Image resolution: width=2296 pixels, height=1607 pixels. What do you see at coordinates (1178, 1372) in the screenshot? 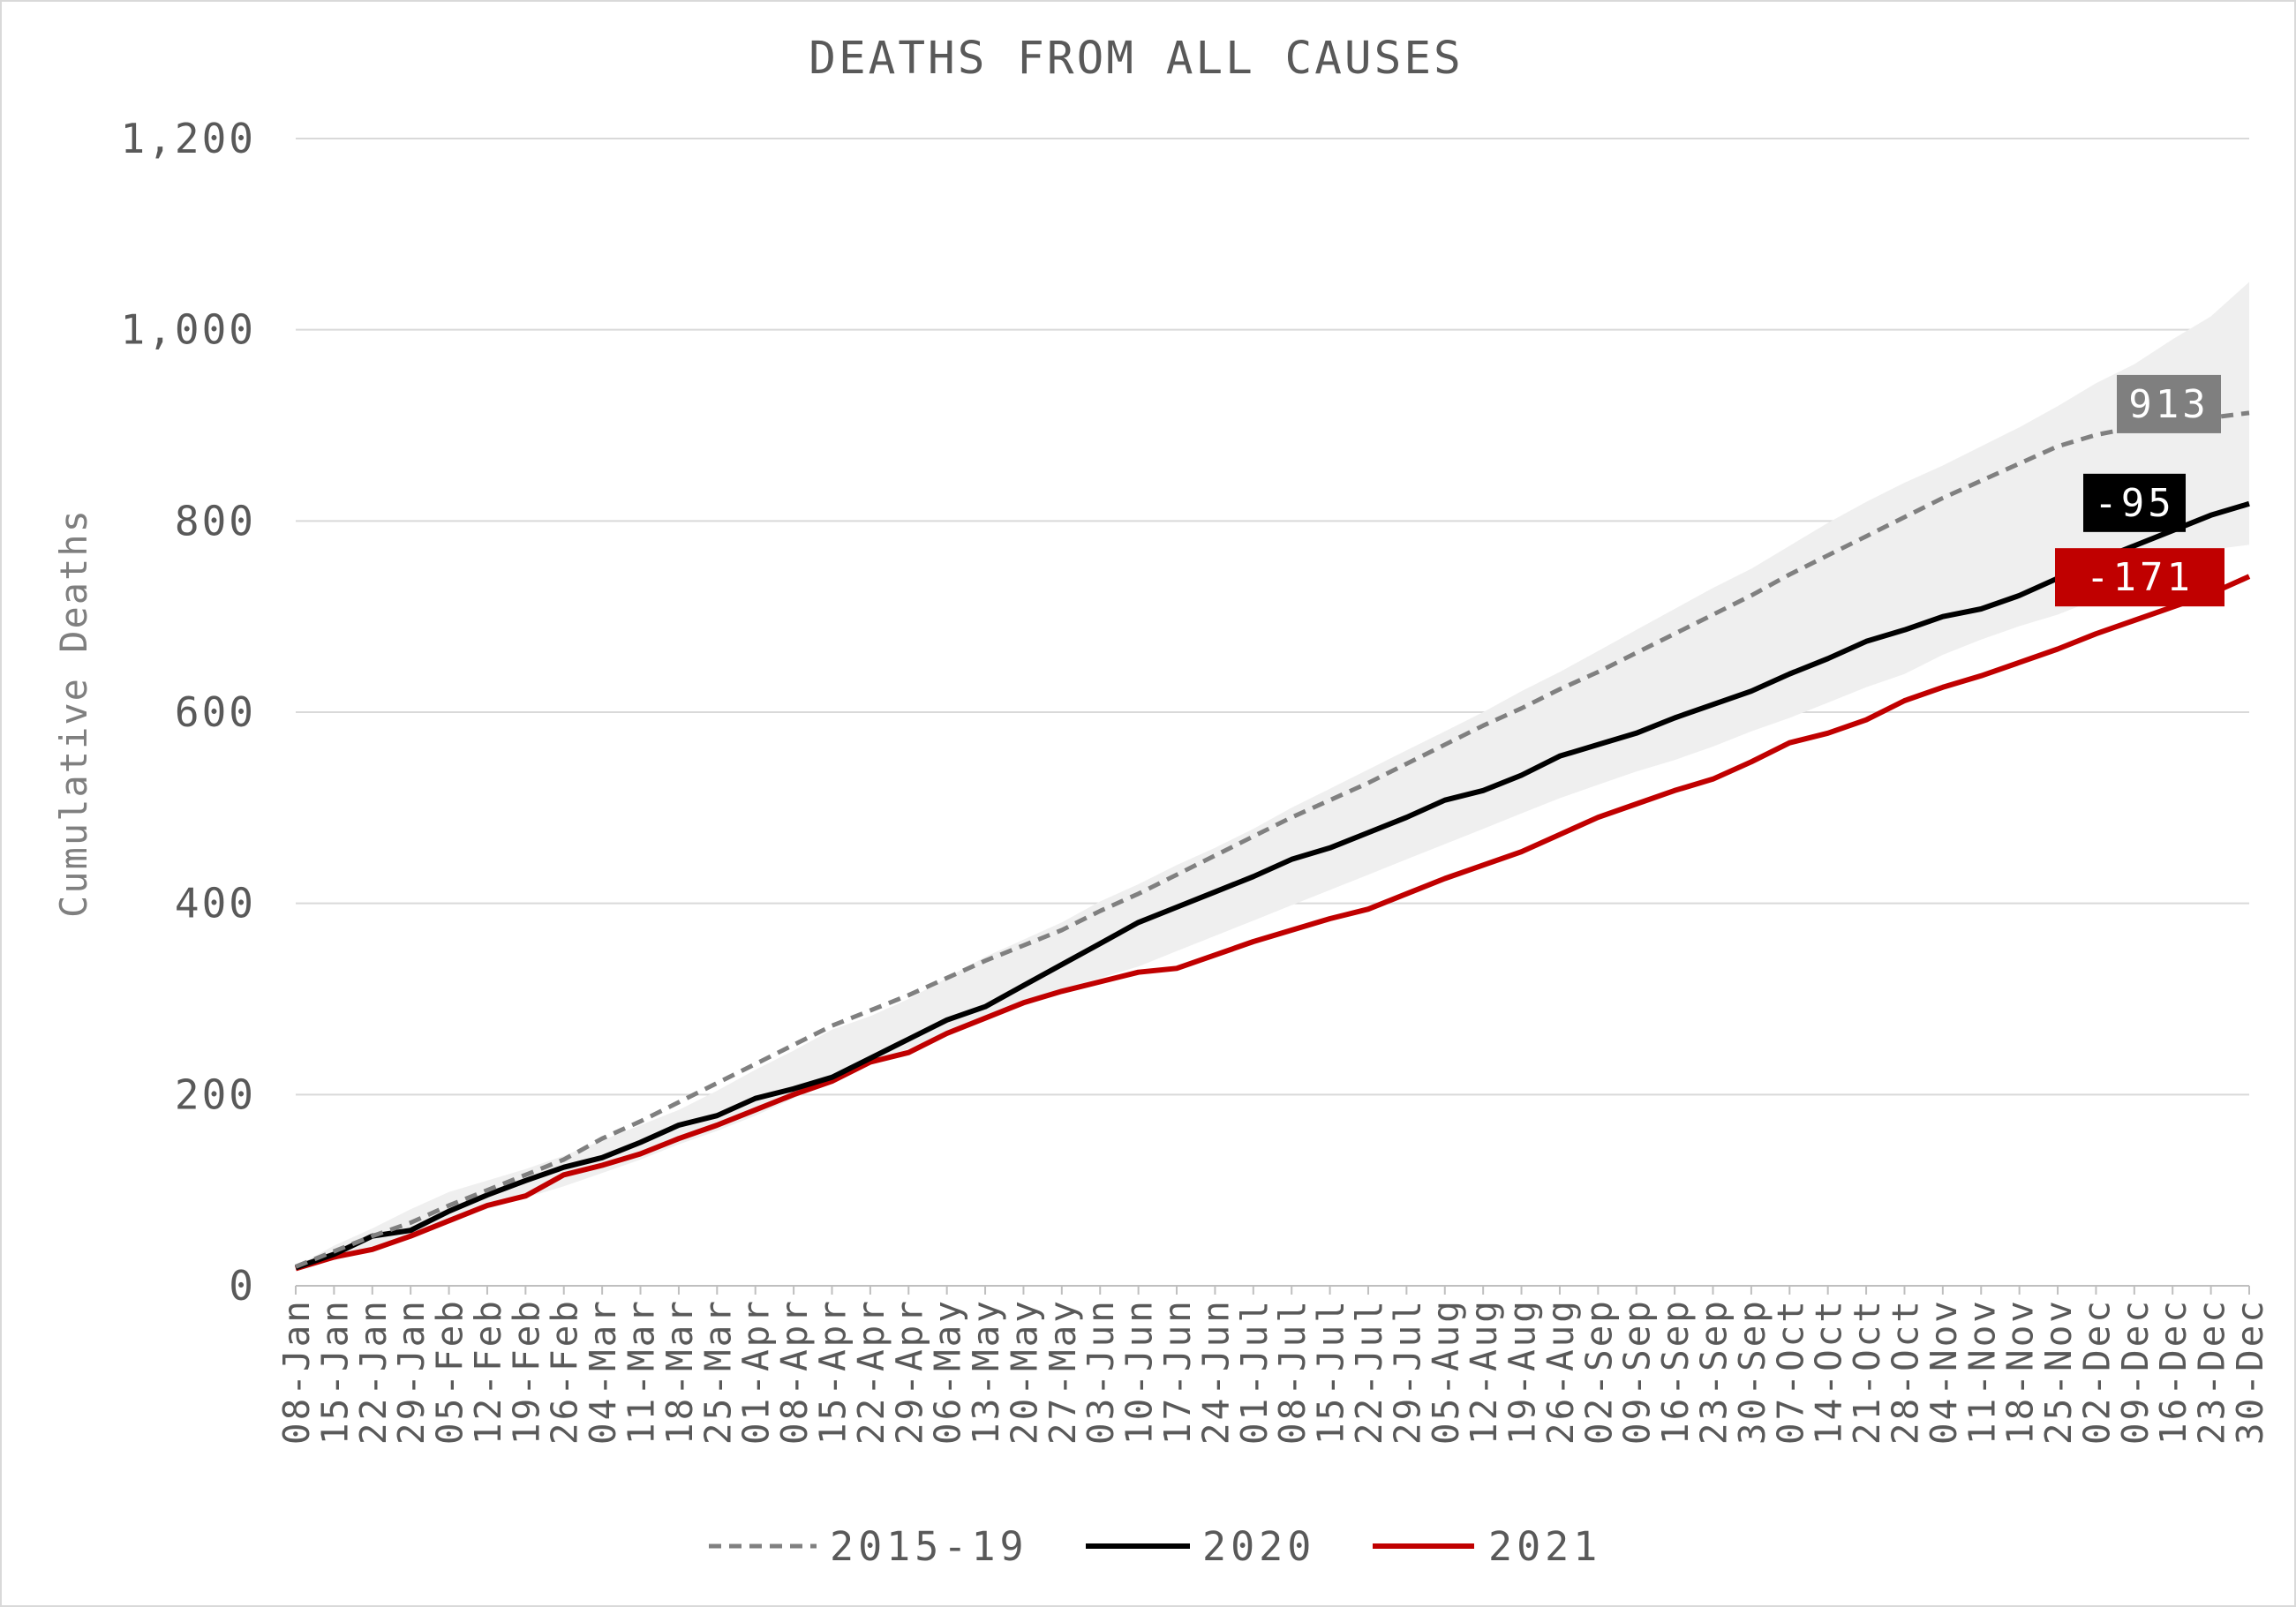
I see `x-tick-label: 17-Jun` at bounding box center [1178, 1372].